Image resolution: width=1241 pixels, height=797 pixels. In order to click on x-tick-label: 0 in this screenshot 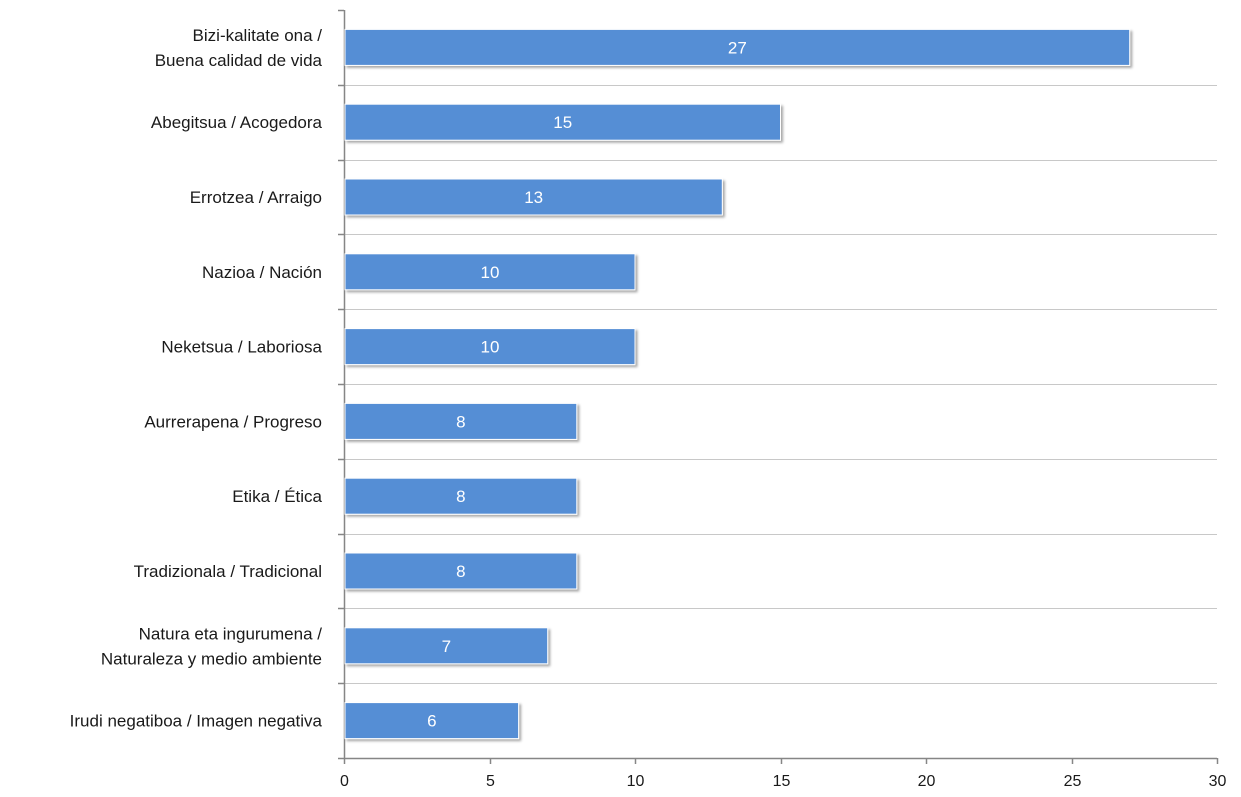, I will do `click(344, 781)`.